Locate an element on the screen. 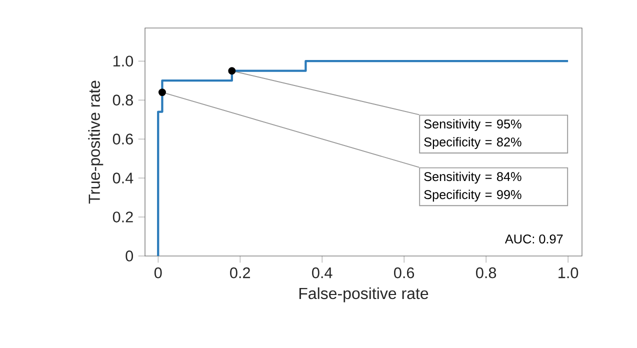  annotation: Sensitivity = 84% is located at coordinates (473, 178).